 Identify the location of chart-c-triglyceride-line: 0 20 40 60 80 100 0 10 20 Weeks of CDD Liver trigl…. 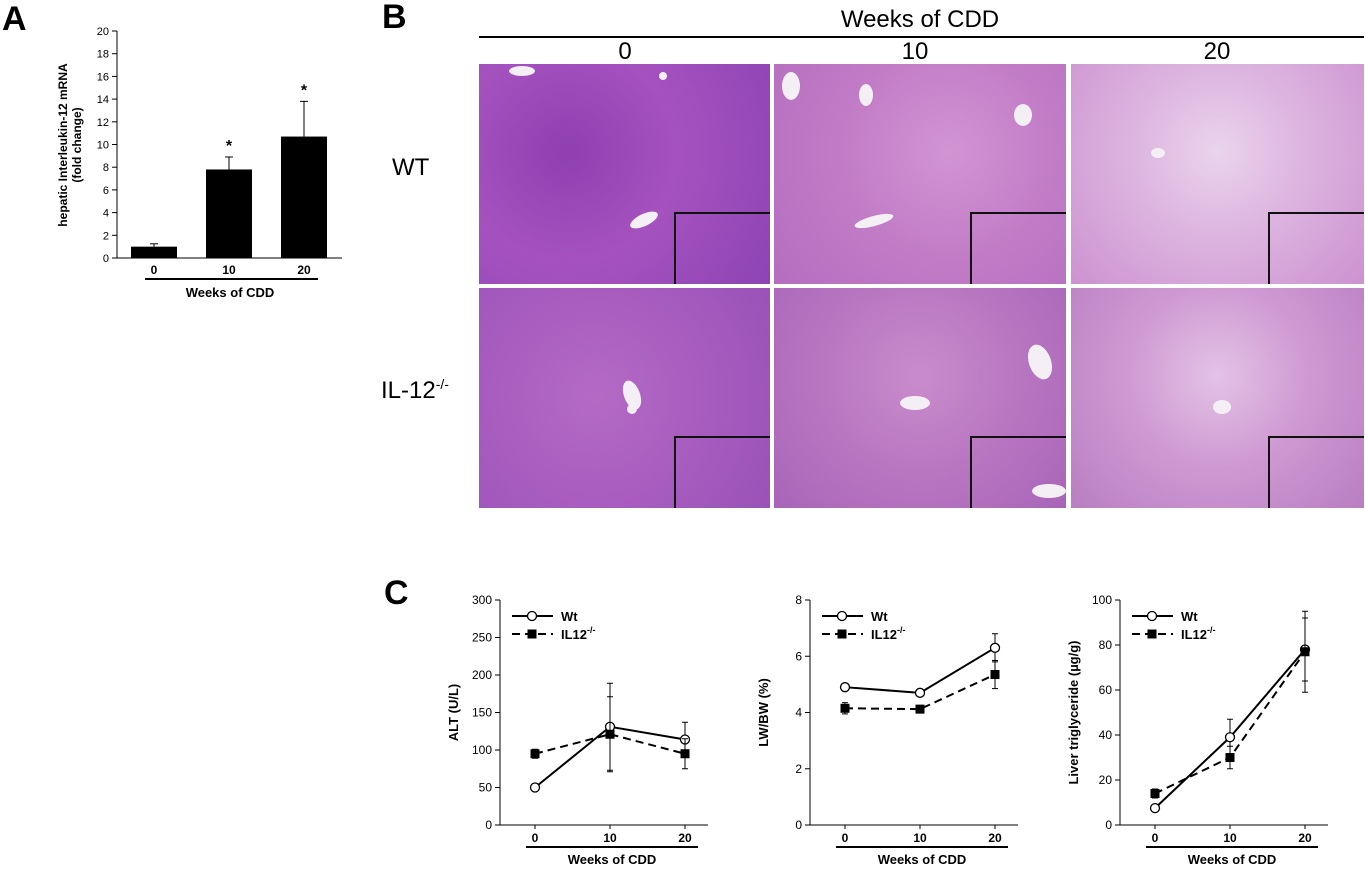
(1197, 730).